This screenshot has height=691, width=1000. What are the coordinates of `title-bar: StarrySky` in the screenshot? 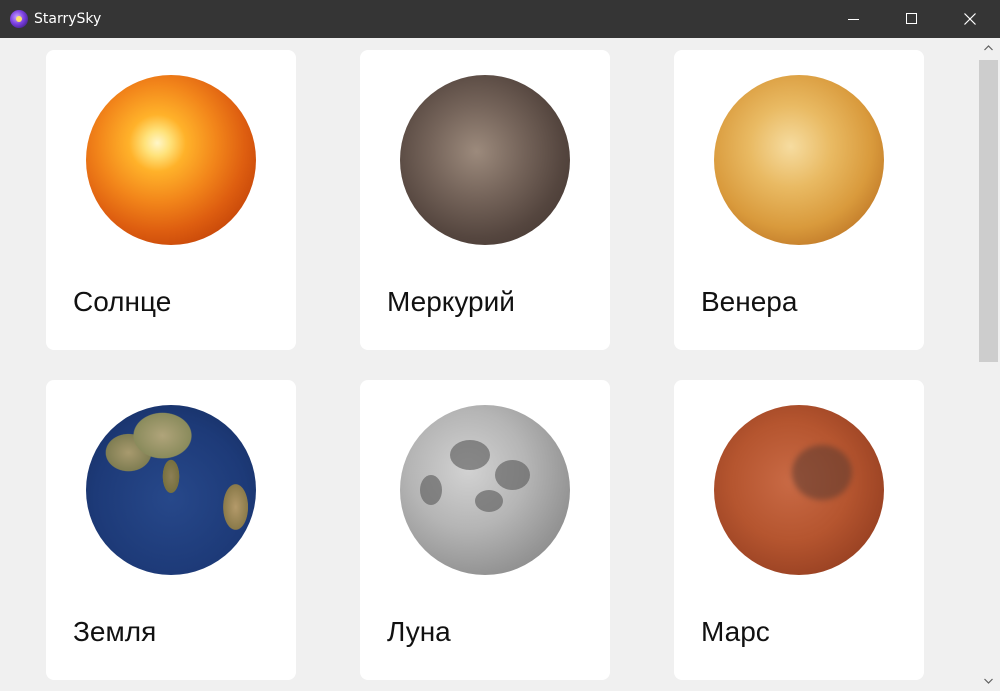 It's located at (500, 19).